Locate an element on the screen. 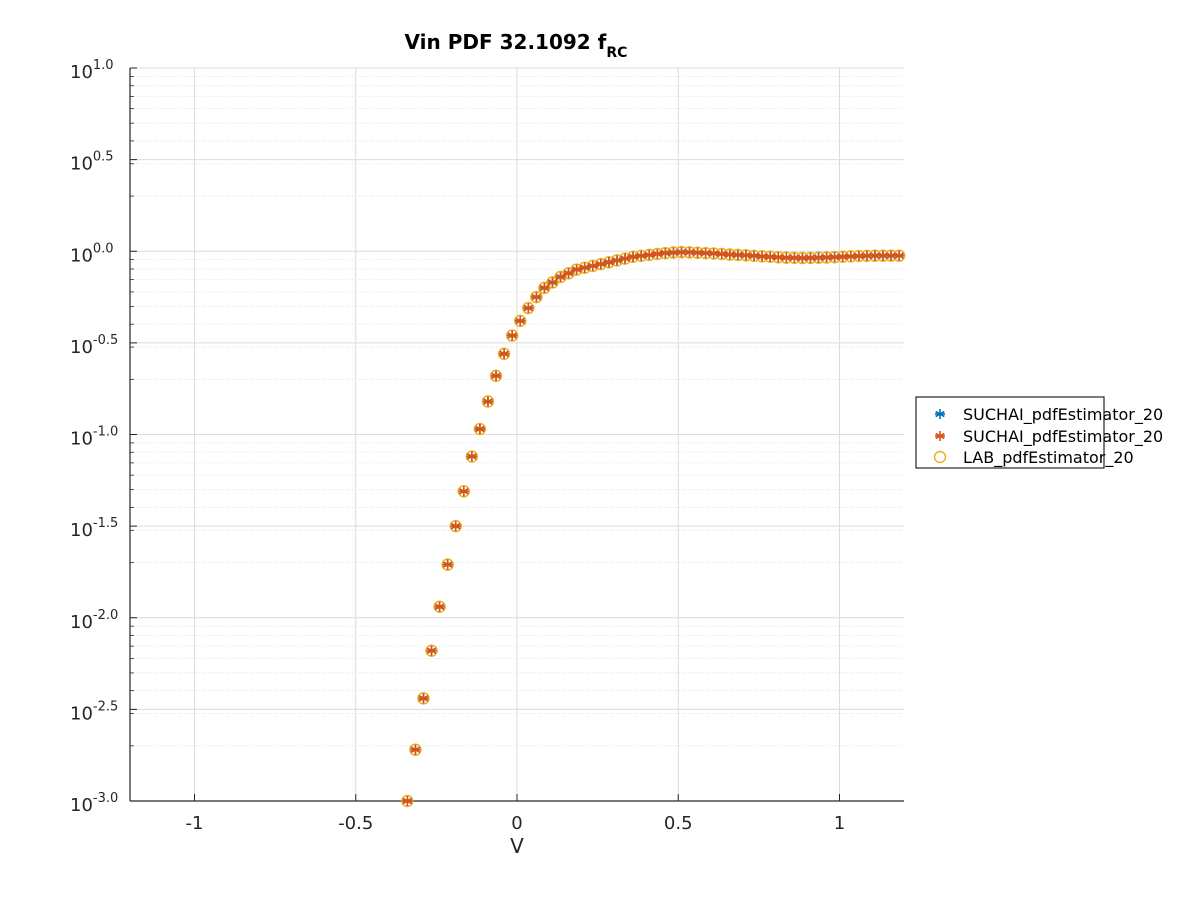  y-tick-label: 101.0 is located at coordinates (92, 70).